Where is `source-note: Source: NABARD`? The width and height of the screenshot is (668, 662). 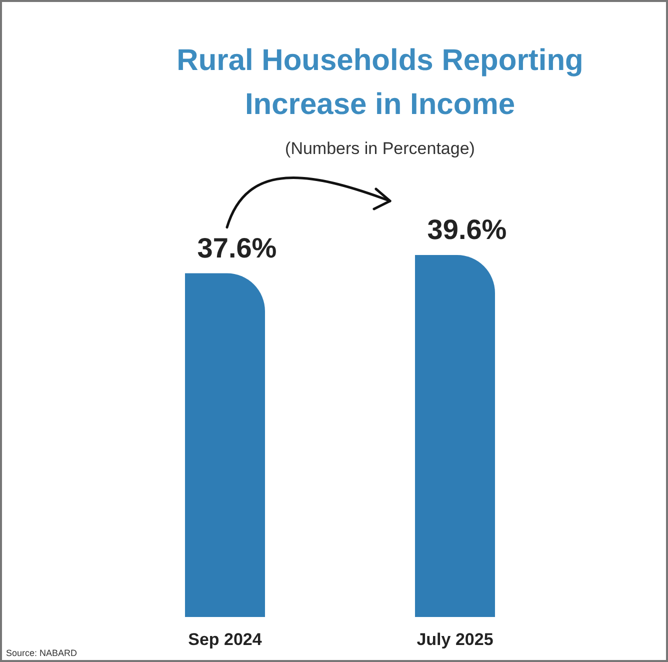
source-note: Source: NABARD is located at coordinates (42, 653).